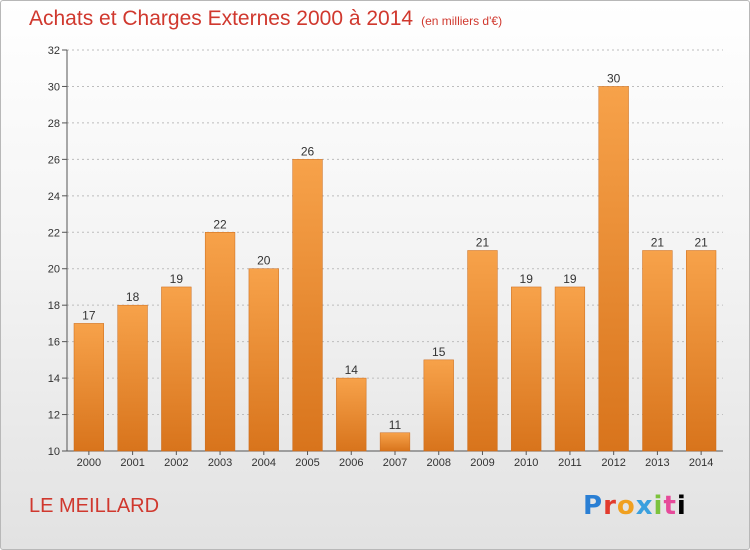 Image resolution: width=750 pixels, height=550 pixels. What do you see at coordinates (438, 405) in the screenshot?
I see `bar-2008` at bounding box center [438, 405].